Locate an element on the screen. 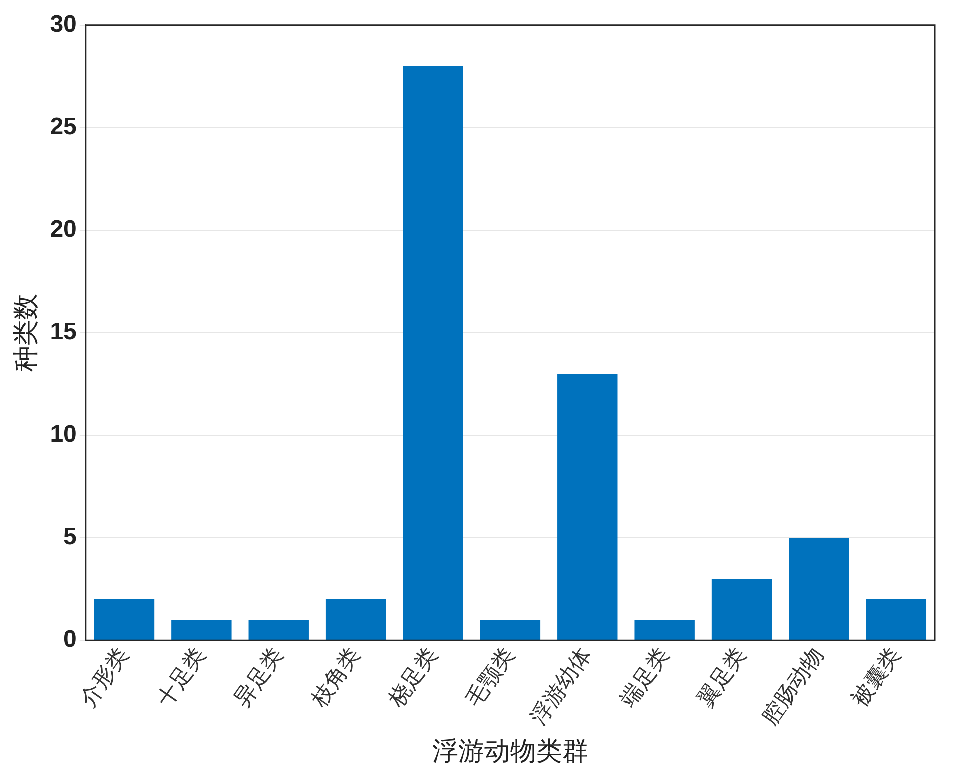  x-tick-label: 被囊类 is located at coordinates (877, 678).